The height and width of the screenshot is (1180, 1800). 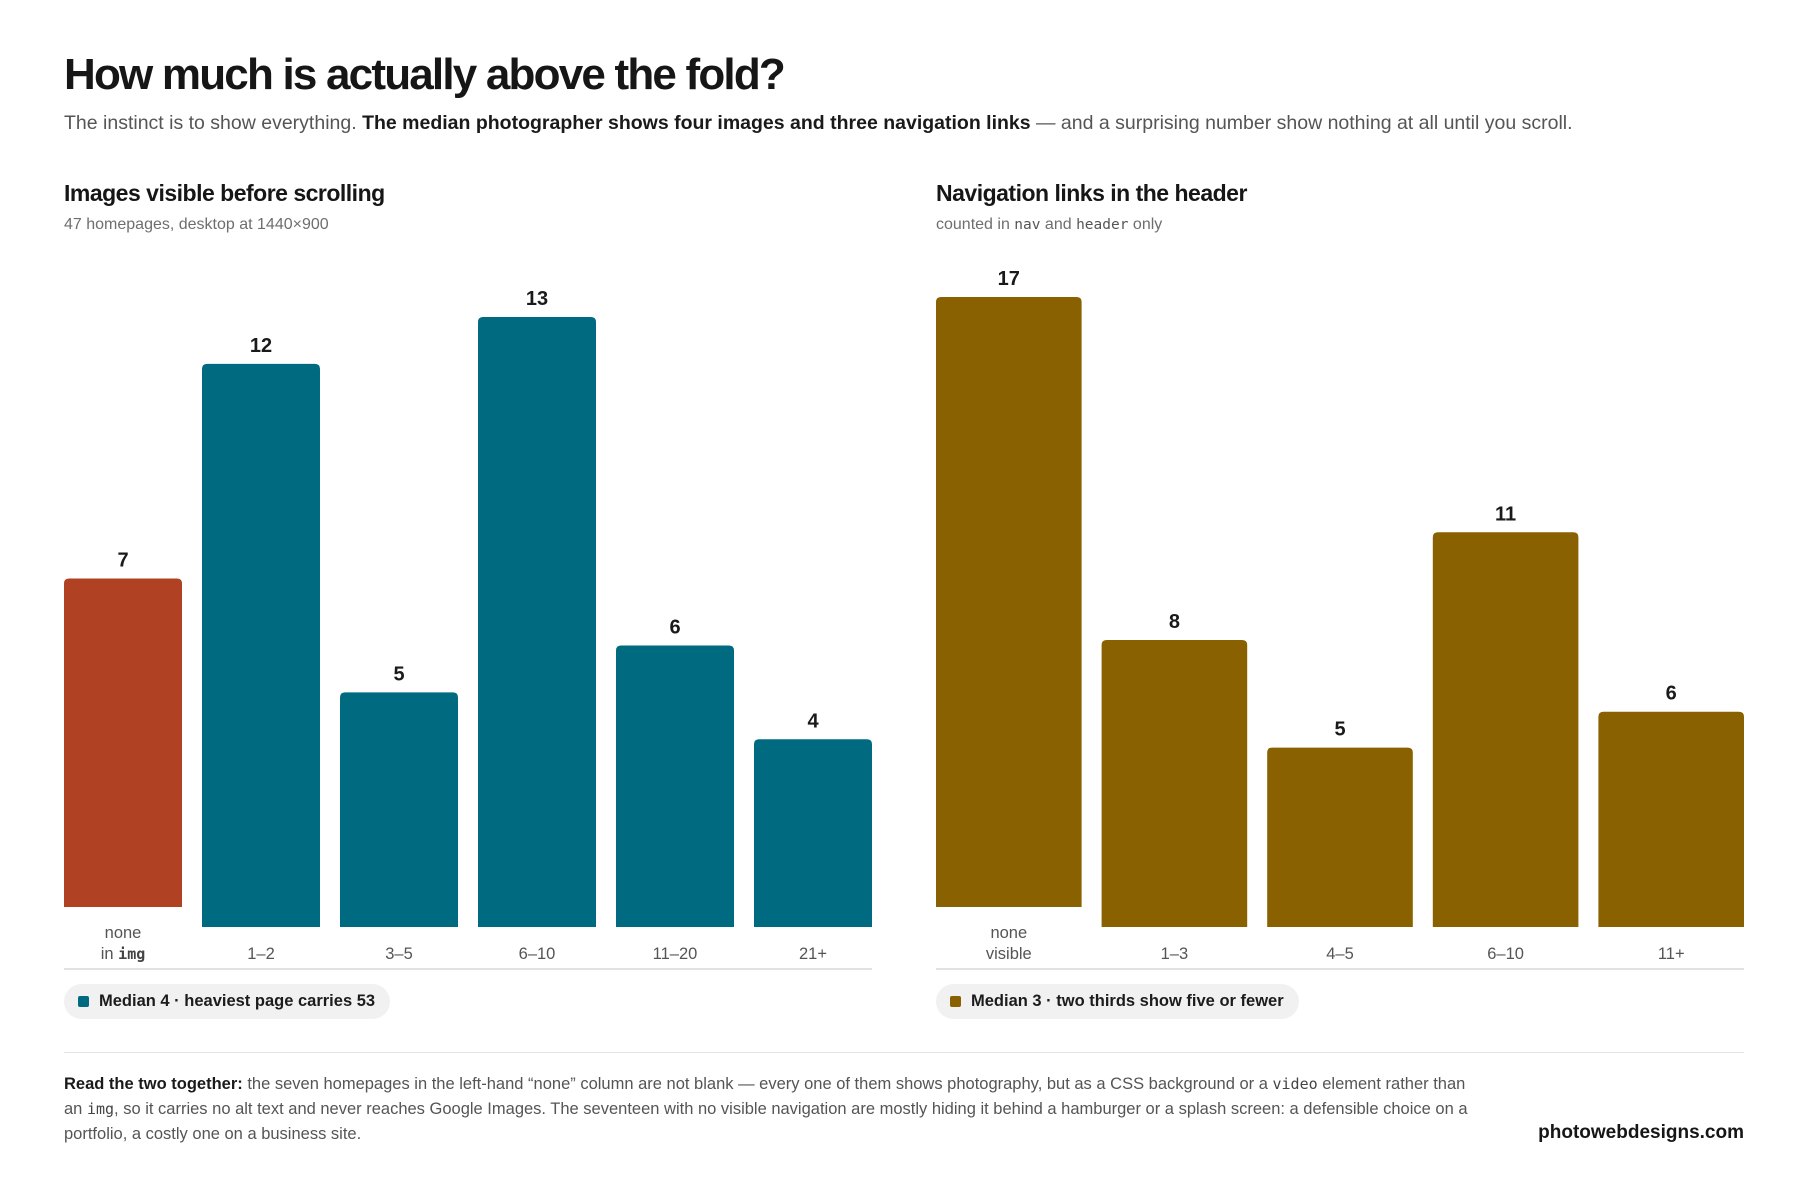 What do you see at coordinates (1671, 694) in the screenshot?
I see `nav-value-label-4: 6` at bounding box center [1671, 694].